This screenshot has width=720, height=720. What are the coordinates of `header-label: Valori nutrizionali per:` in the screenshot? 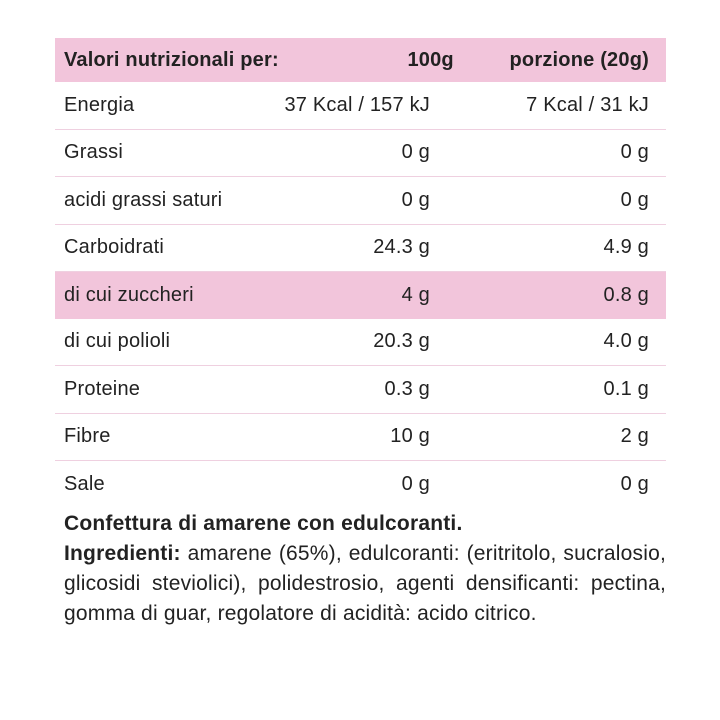 It's located at (171, 59).